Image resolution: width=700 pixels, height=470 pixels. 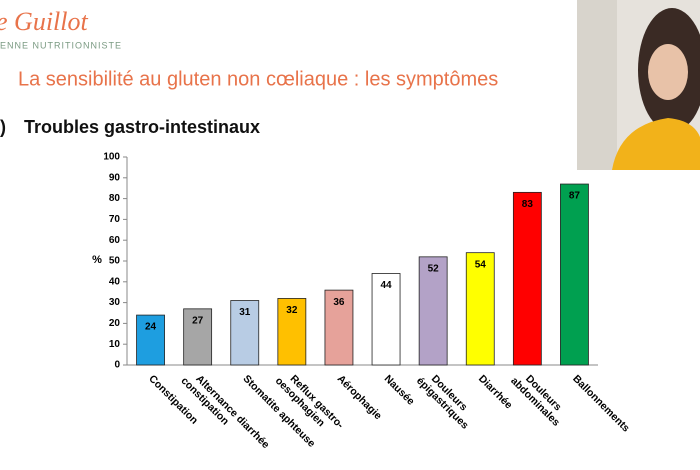 I want to click on data-label: 83, so click(x=528, y=204).